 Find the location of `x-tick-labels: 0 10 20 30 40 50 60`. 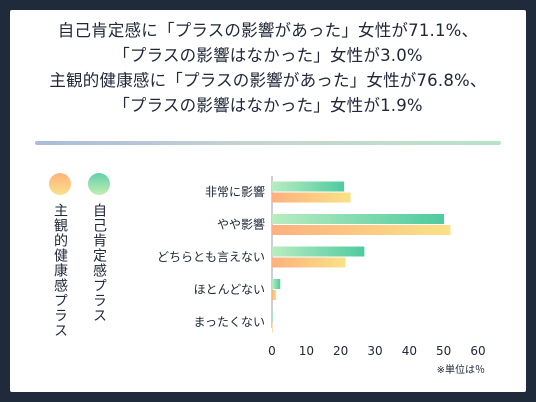

x-tick-labels: 0 10 20 30 40 50 60 is located at coordinates (376, 351).